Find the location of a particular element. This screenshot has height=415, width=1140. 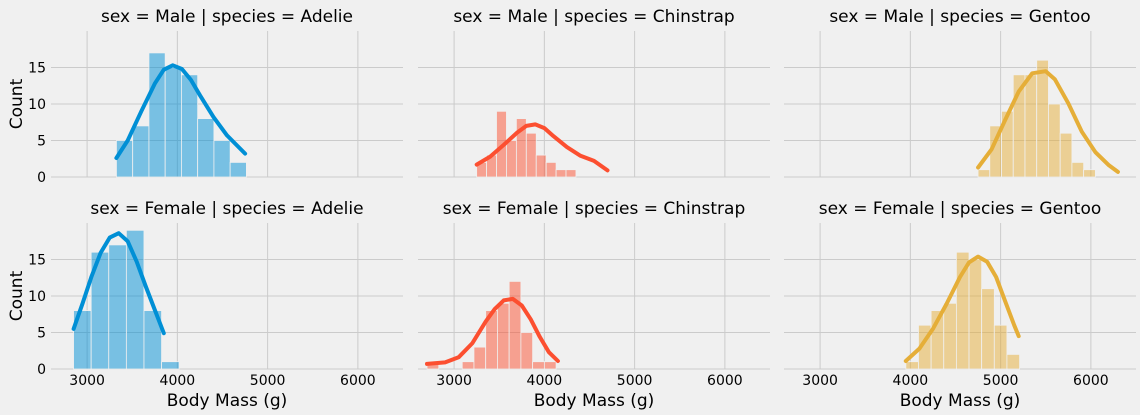

facet-panel: sex = Male | species = Gentoo is located at coordinates (960, 92).